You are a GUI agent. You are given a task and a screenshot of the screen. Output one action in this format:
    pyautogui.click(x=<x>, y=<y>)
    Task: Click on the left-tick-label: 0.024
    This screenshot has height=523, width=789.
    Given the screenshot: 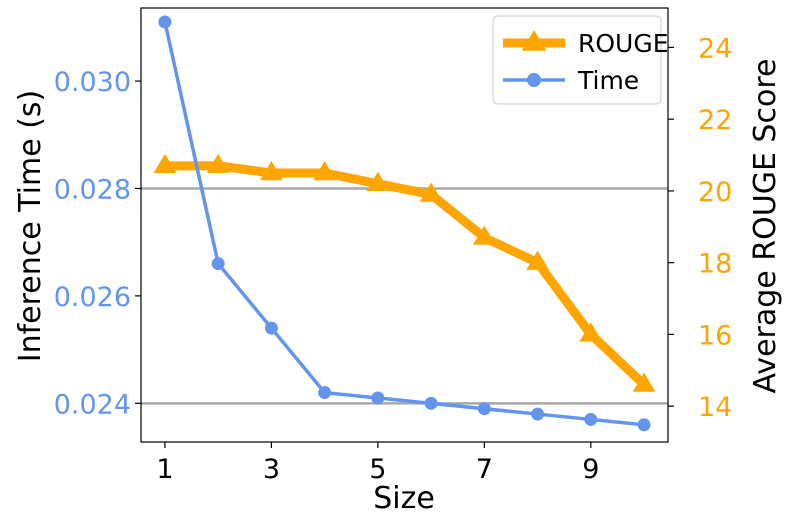 What is the action you would take?
    pyautogui.click(x=92, y=404)
    